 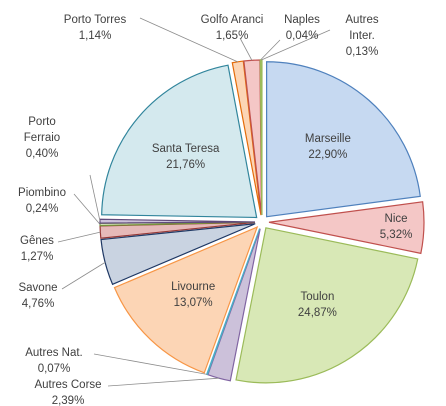 What do you see at coordinates (186, 157) in the screenshot?
I see `slice-label: Santa Teresa 21,76%` at bounding box center [186, 157].